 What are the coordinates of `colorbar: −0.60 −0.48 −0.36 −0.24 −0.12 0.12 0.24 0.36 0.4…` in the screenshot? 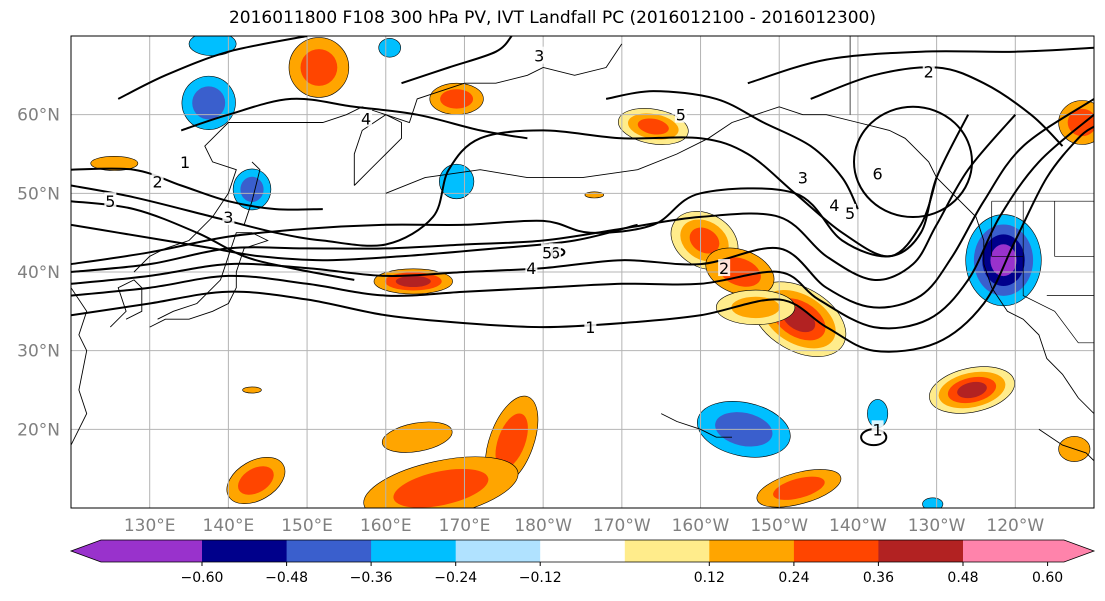 It's located at (582, 562).